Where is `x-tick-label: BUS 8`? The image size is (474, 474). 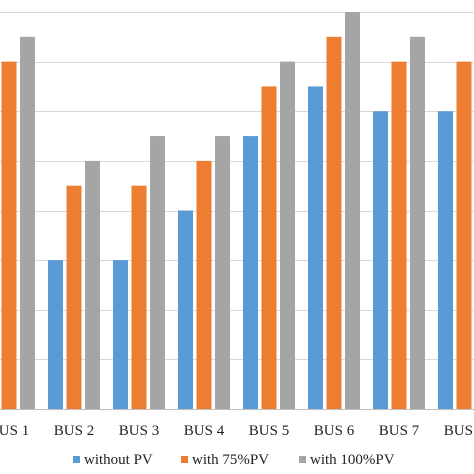 x-tick-label: BUS 8 is located at coordinates (459, 431).